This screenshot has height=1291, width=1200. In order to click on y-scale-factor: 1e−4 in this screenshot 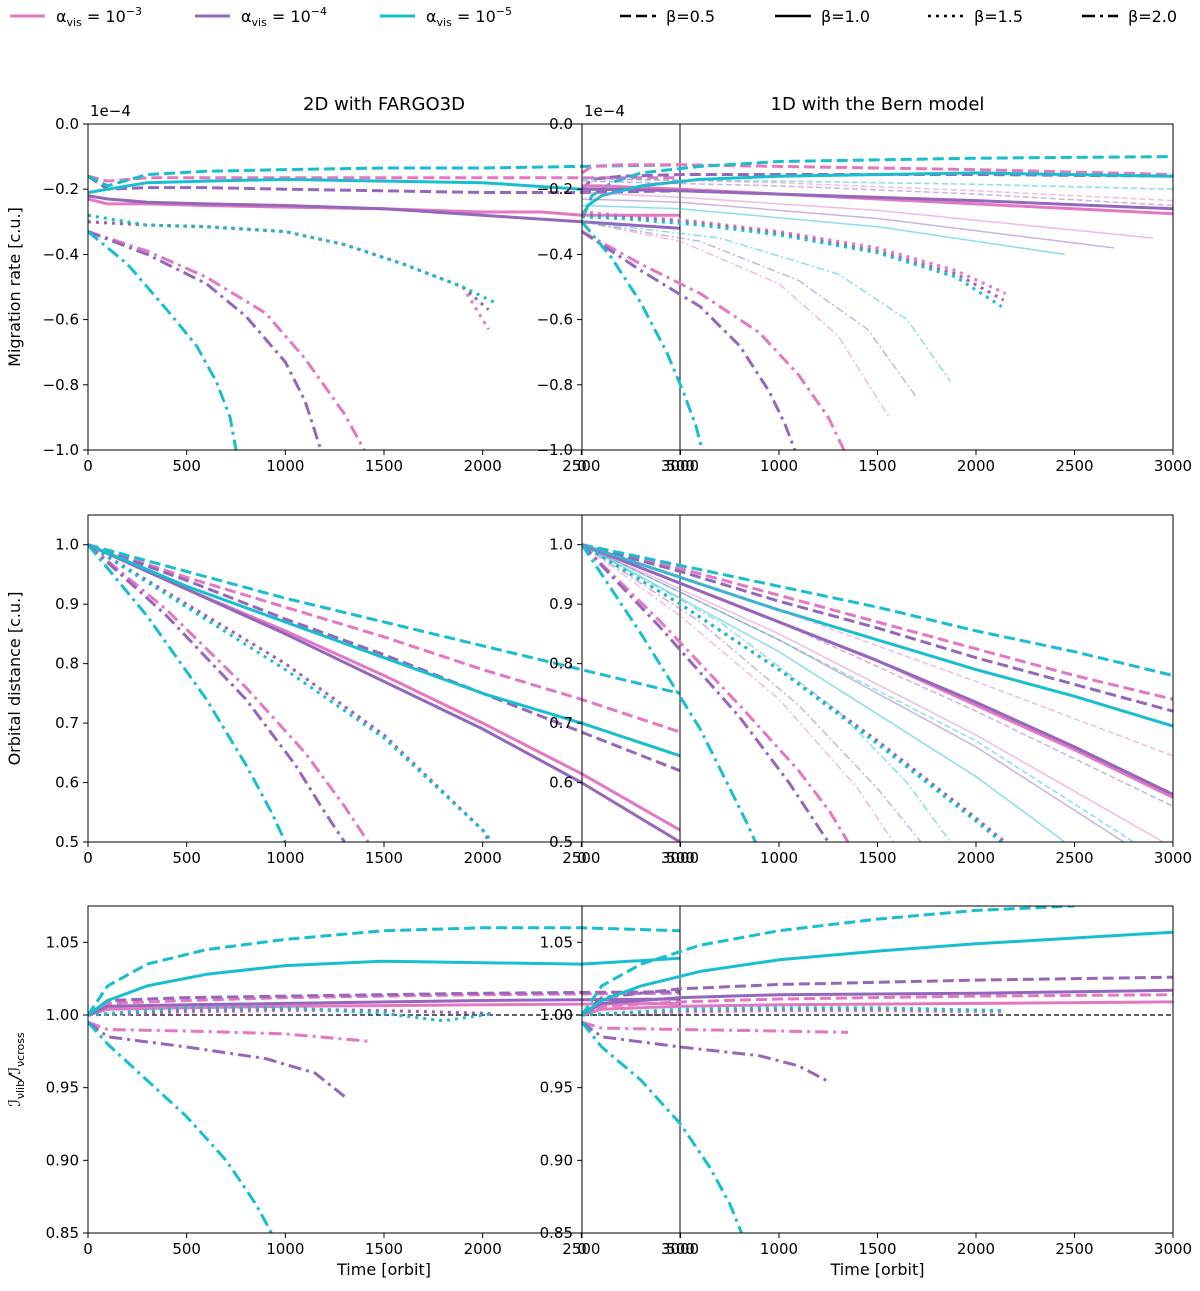, I will do `click(110, 111)`.